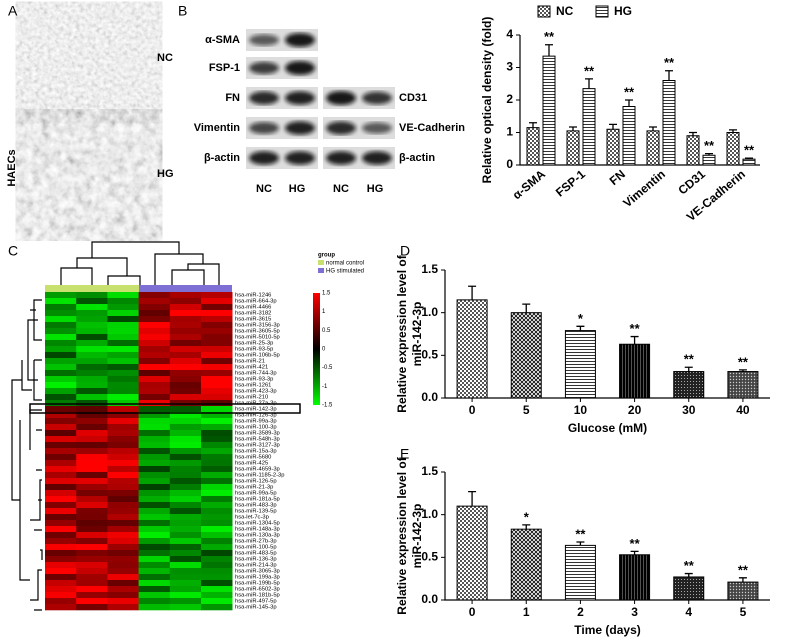 The width and height of the screenshot is (788, 641). What do you see at coordinates (429, 514) in the screenshot?
I see `y-tick-label: 1.0` at bounding box center [429, 514].